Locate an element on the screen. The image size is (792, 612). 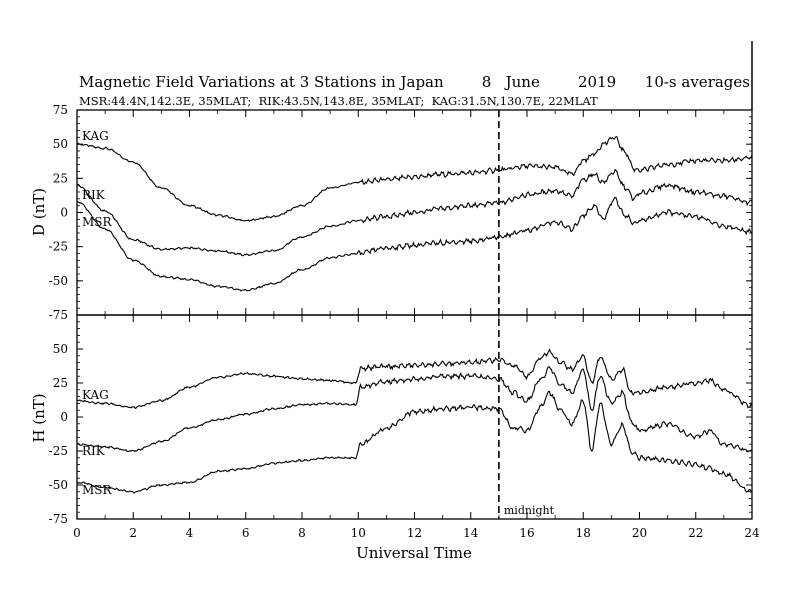
x-tick-label: 10 is located at coordinates (358, 533).